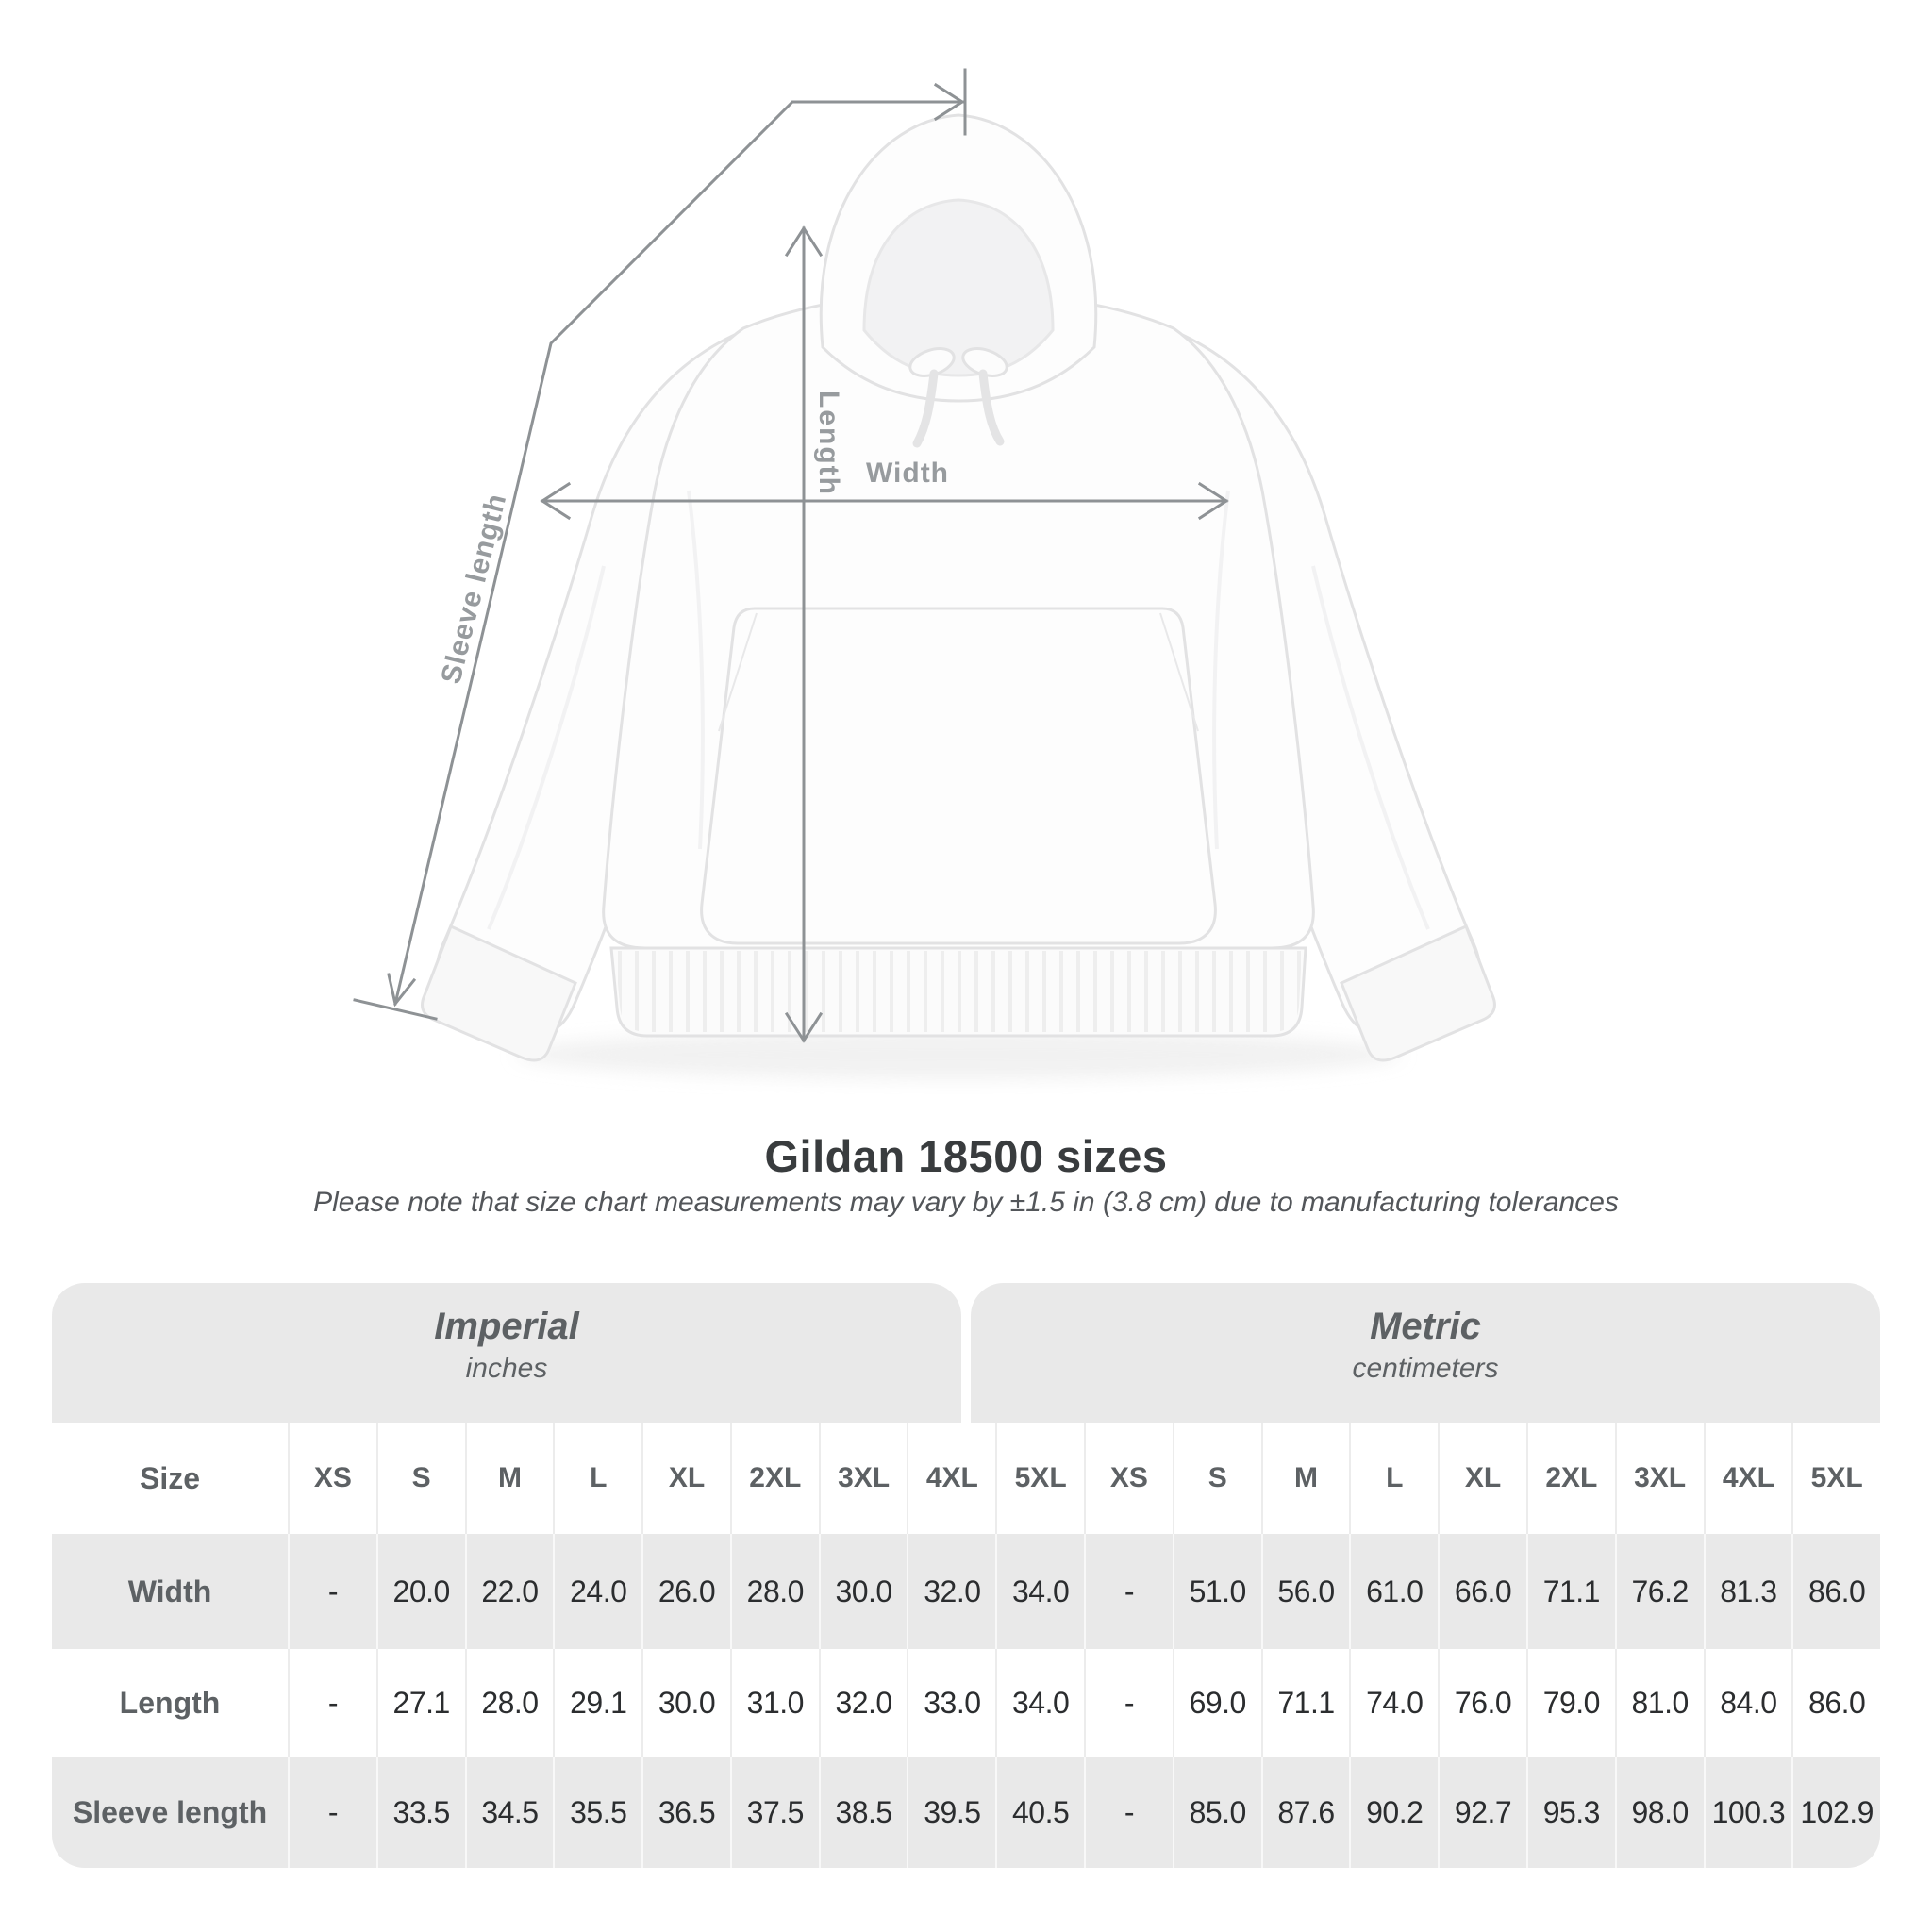 This screenshot has width=1932, height=1932. I want to click on left-cuff, so click(499, 993).